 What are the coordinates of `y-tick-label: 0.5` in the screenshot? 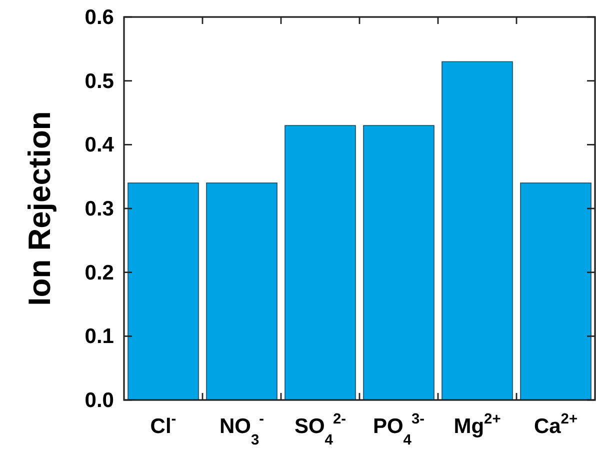 It's located at (99, 81).